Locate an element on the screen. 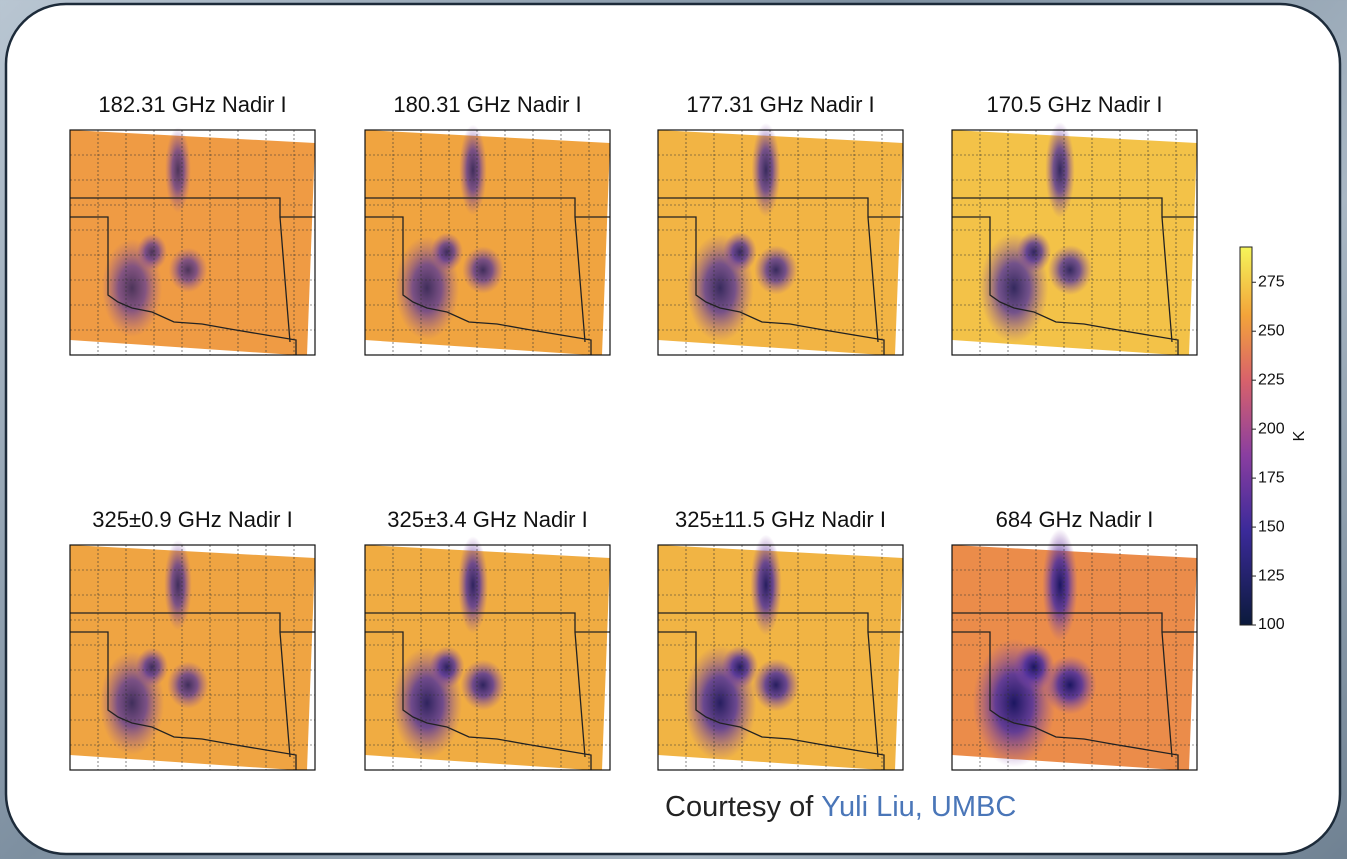  colorbar-tick-label: 100 is located at coordinates (1271, 624).